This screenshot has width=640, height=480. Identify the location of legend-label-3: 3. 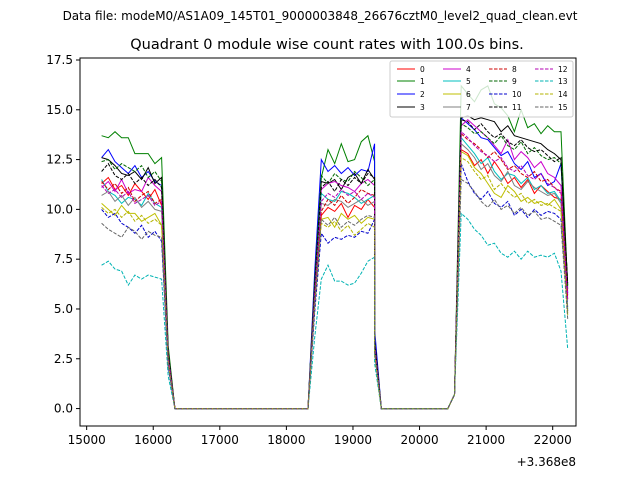
(422, 107).